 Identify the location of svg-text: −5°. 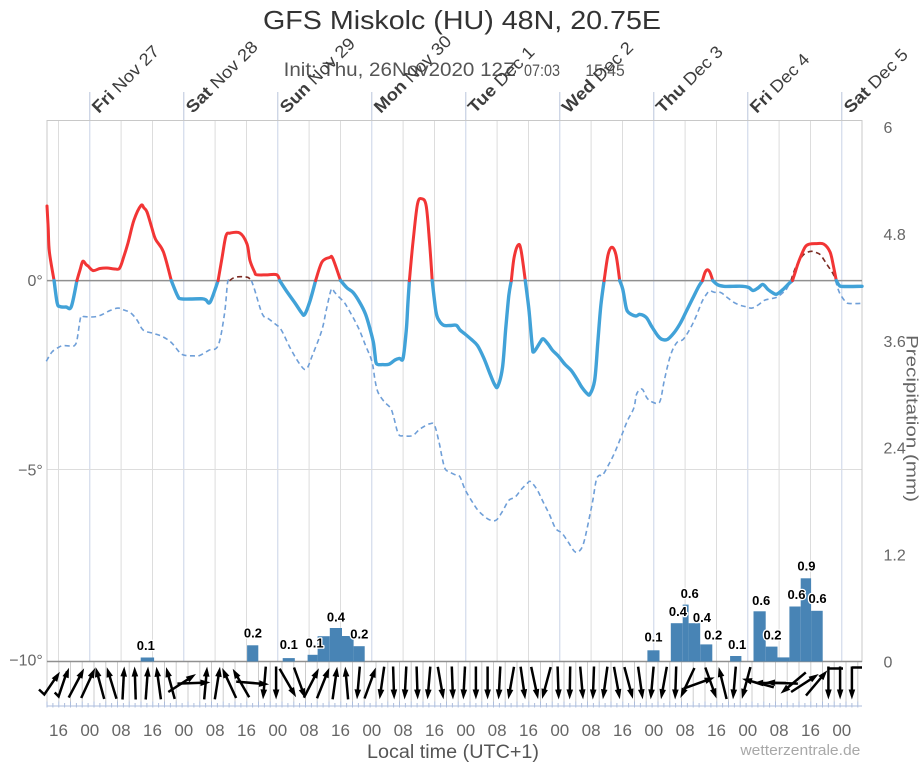
(30, 471).